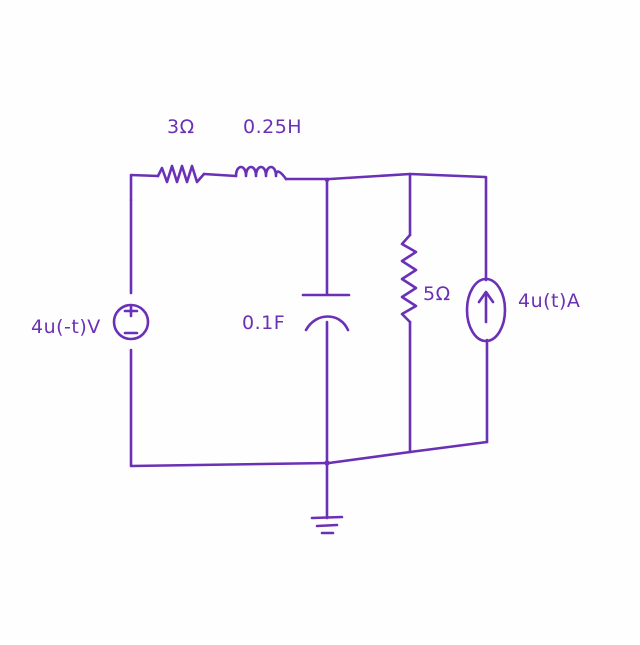  I want to click on resistor-3-ohm, so click(181, 174).